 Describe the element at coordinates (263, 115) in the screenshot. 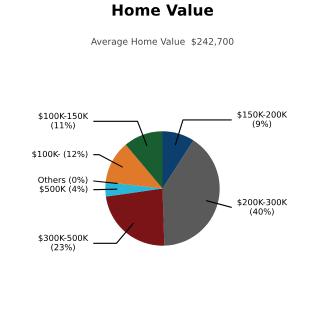

I see `slice-label: $150K-200K` at that location.